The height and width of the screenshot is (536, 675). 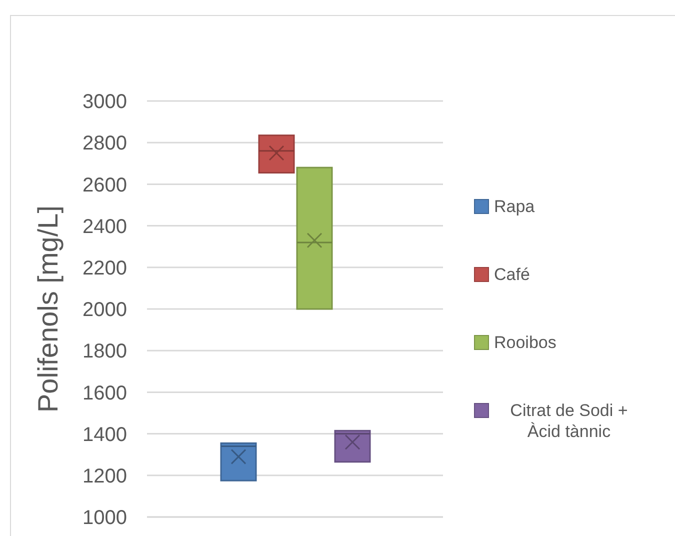 What do you see at coordinates (104, 227) in the screenshot?
I see `y-tick-label: 2400` at bounding box center [104, 227].